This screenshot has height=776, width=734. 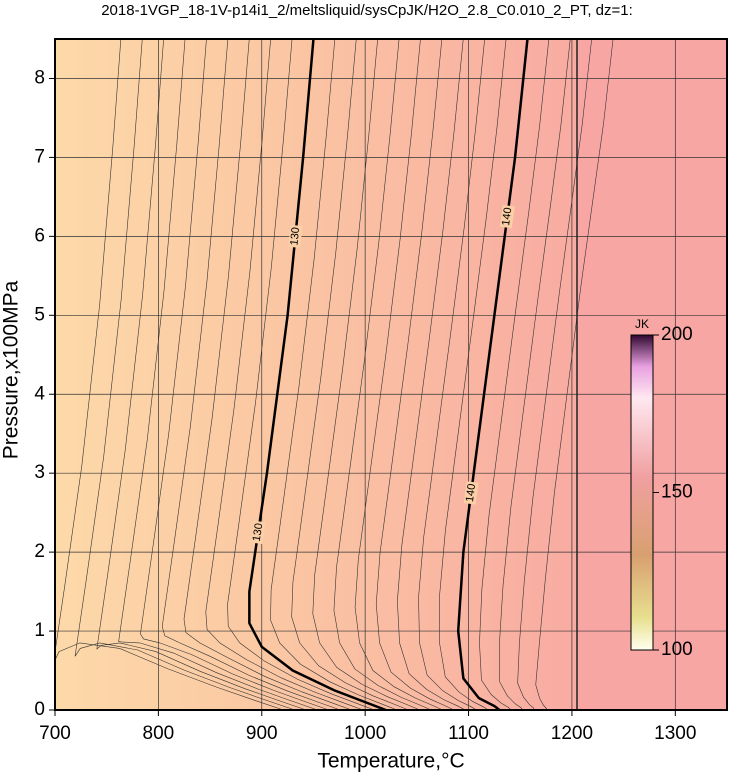 I want to click on y-tick-label: 6, so click(x=39, y=235).